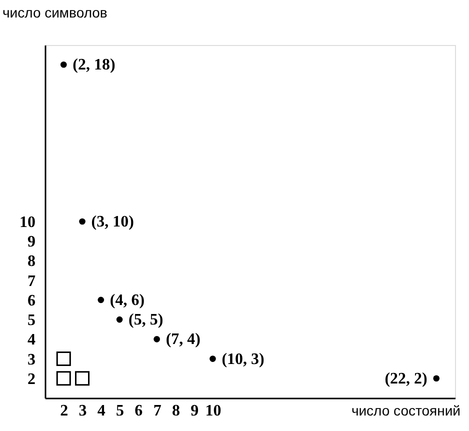 The width and height of the screenshot is (469, 431). What do you see at coordinates (138, 411) in the screenshot?
I see `x-tick-label: 6` at bounding box center [138, 411].